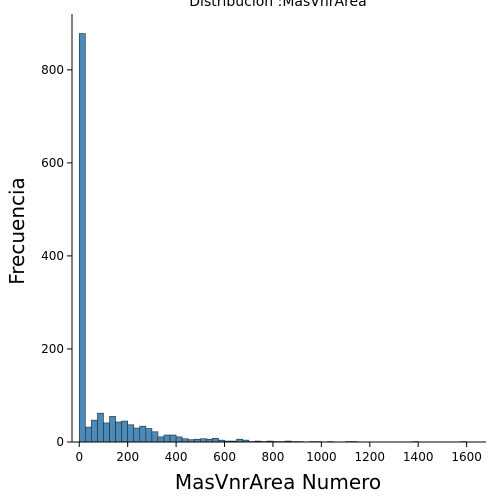  Describe the element at coordinates (176, 457) in the screenshot. I see `x-tick-label: 400` at that location.